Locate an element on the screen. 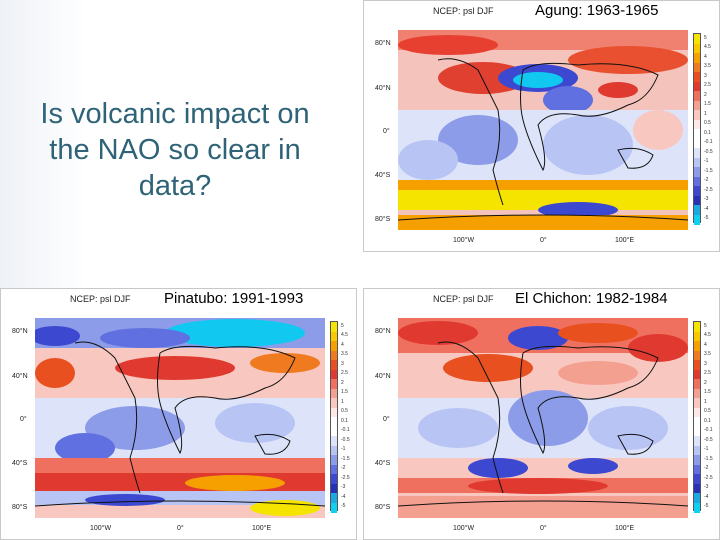  colorbar-tick-label: 4 is located at coordinates (705, 56).